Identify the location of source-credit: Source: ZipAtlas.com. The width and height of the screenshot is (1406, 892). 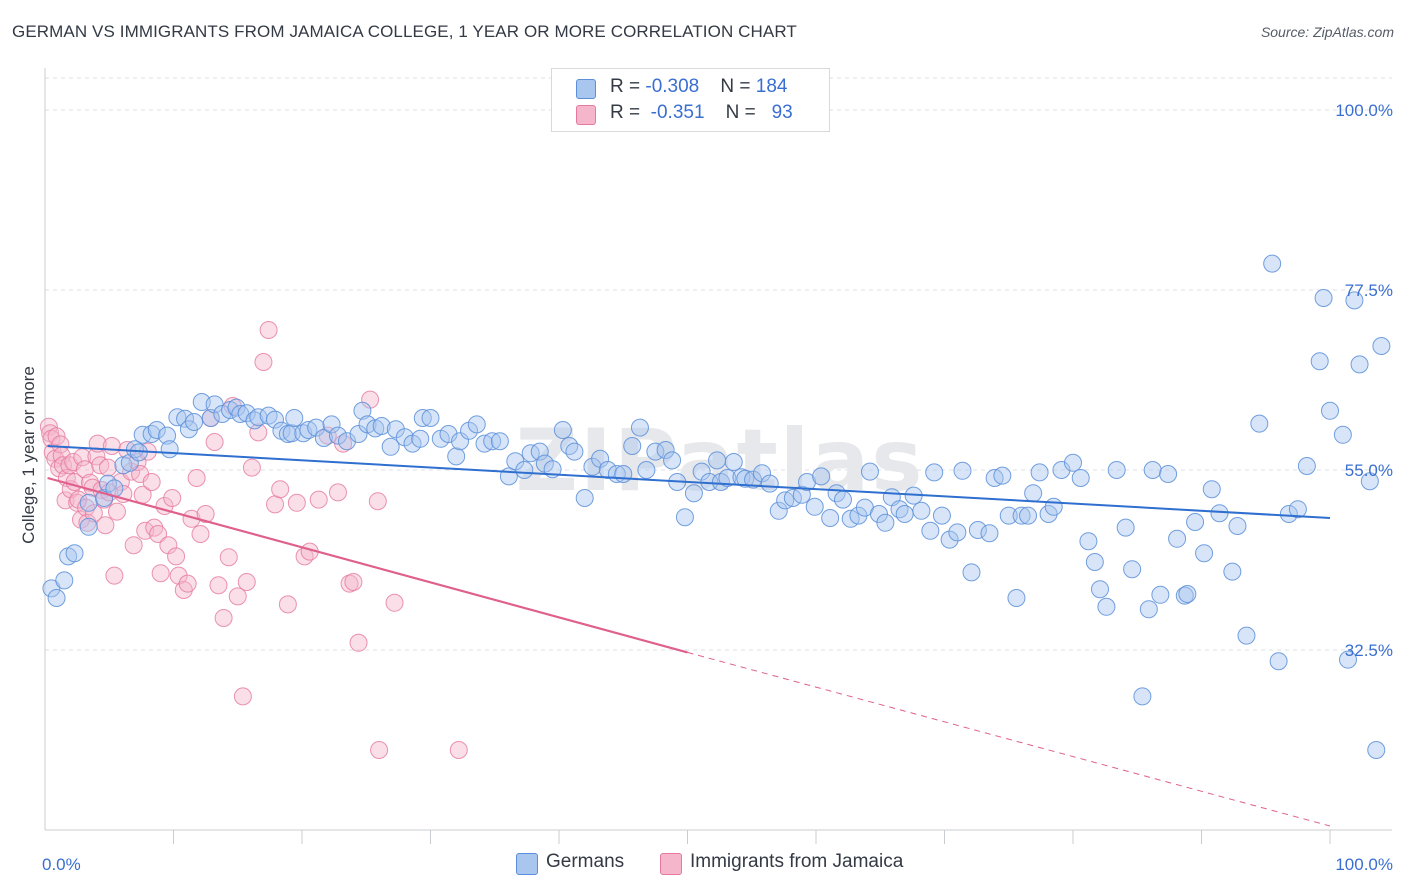
(1327, 32).